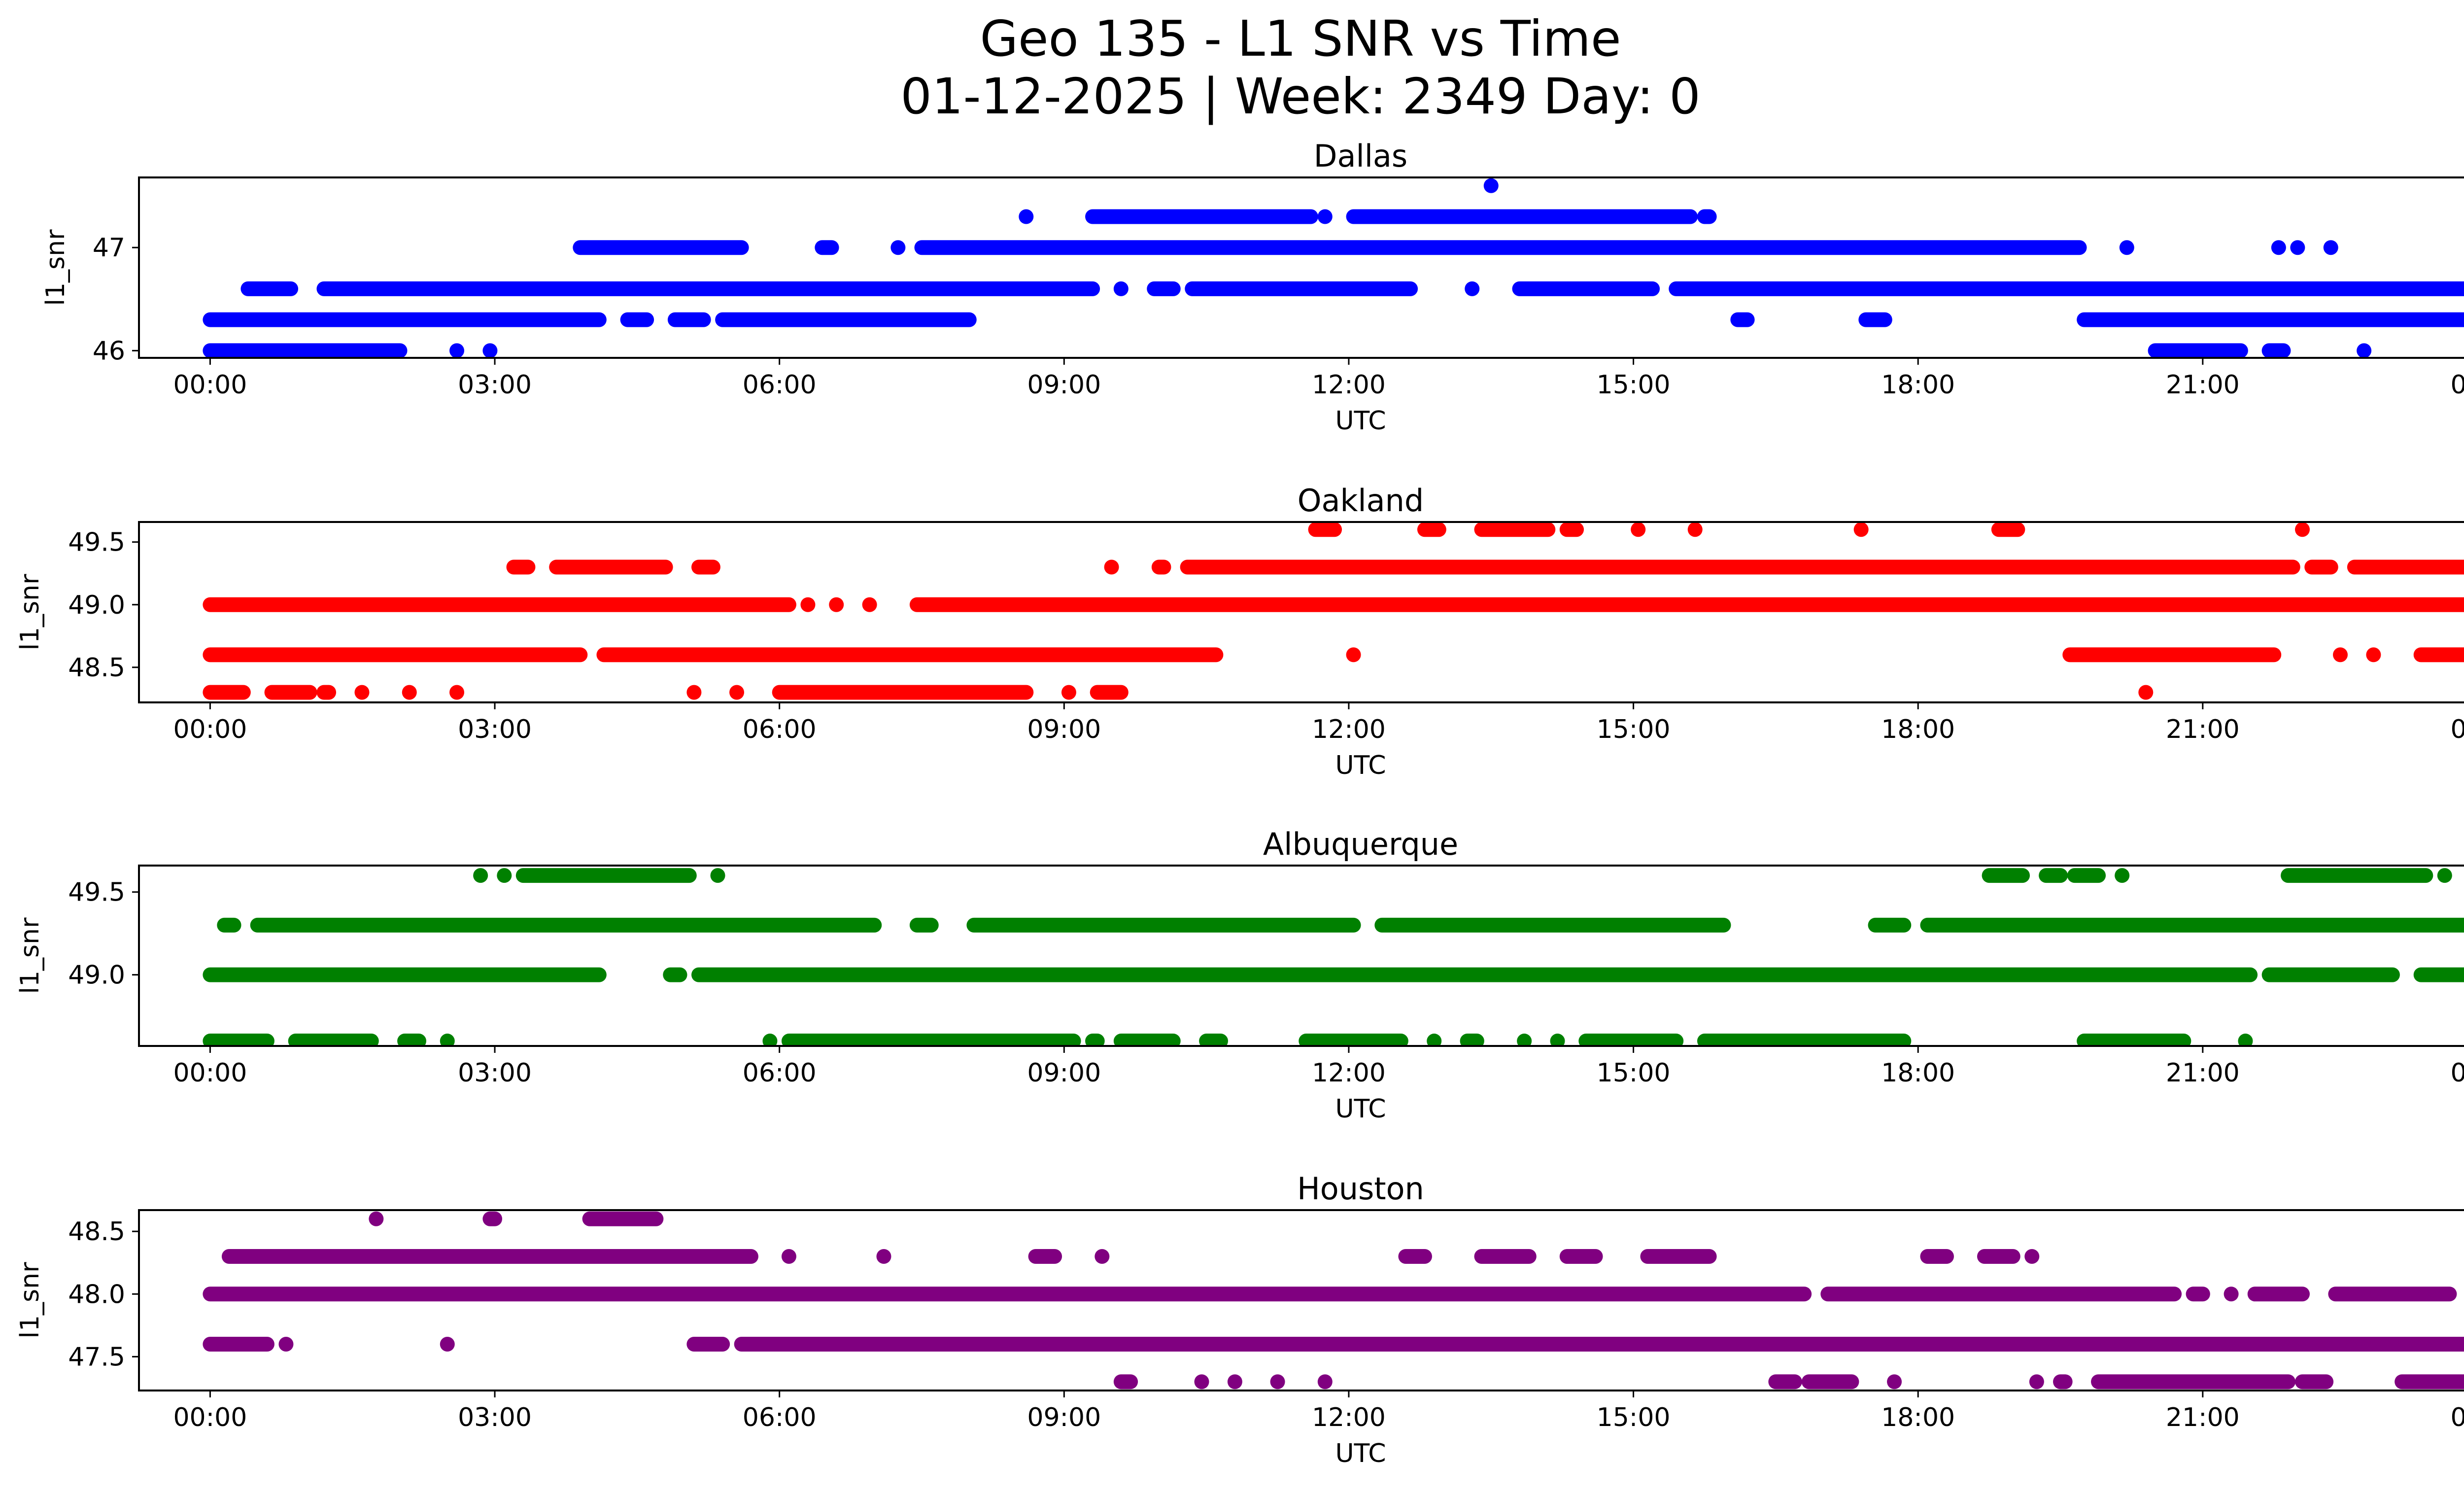 The image size is (2464, 1495). Describe the element at coordinates (1349, 385) in the screenshot. I see `x-tick-label: 12:00` at that location.